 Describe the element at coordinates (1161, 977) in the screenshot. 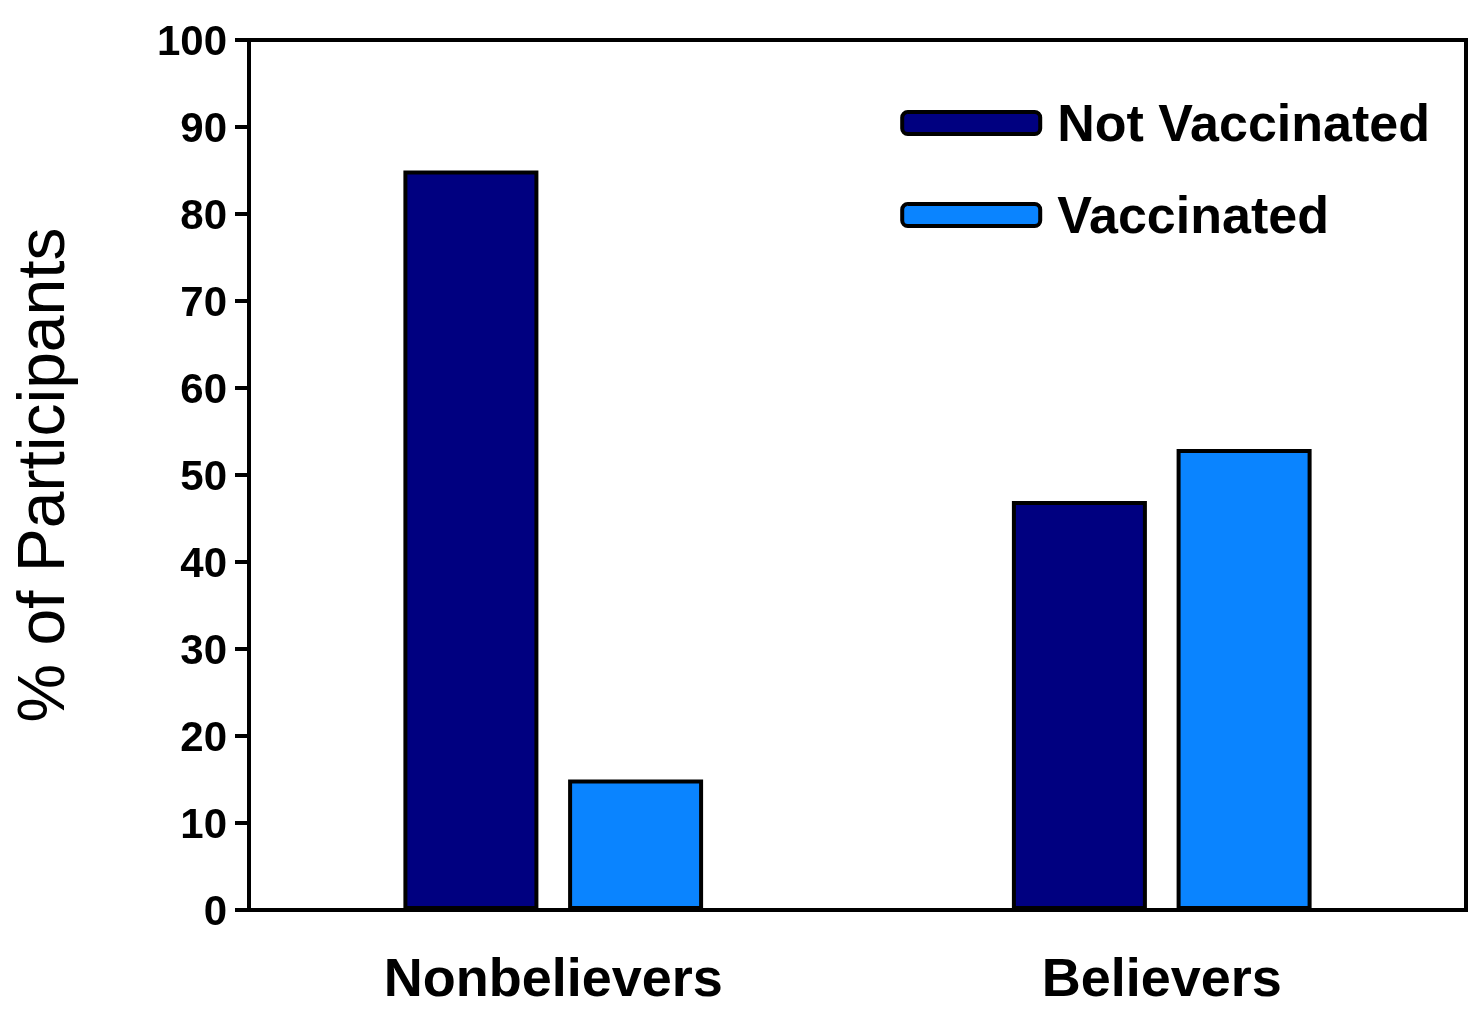

I see `x-tick-label: Believers` at that location.